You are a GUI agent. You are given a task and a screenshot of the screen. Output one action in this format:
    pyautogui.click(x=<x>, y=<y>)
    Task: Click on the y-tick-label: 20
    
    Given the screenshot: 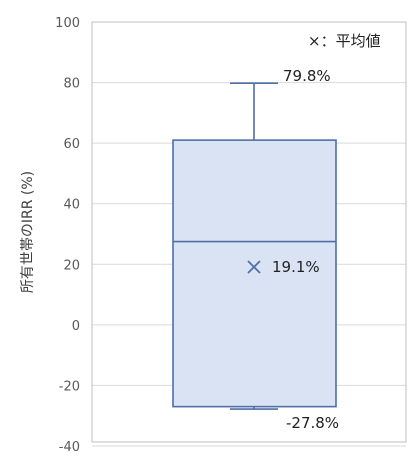 What is the action you would take?
    pyautogui.click(x=71, y=265)
    